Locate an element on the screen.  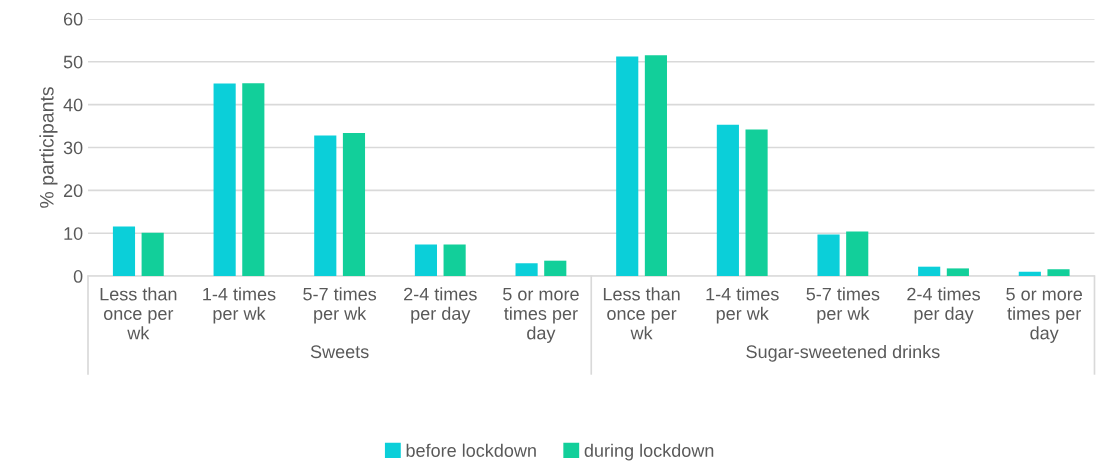
y-tick-label: 0 is located at coordinates (78, 276).